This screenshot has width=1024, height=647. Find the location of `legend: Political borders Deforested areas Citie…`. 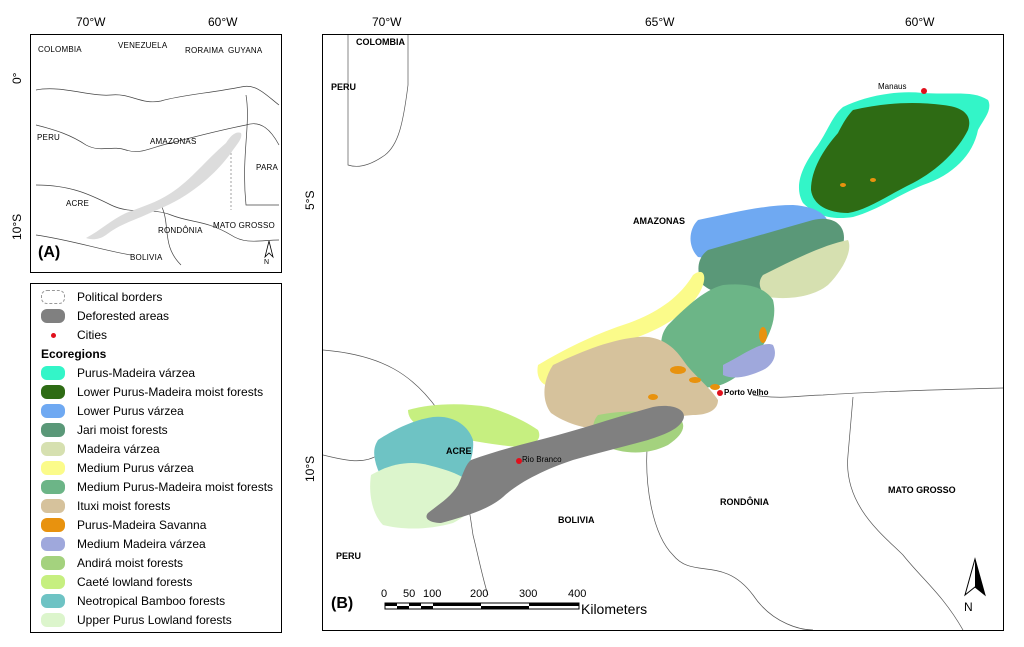

legend: Political borders Deforested areas Citie… is located at coordinates (156, 458).